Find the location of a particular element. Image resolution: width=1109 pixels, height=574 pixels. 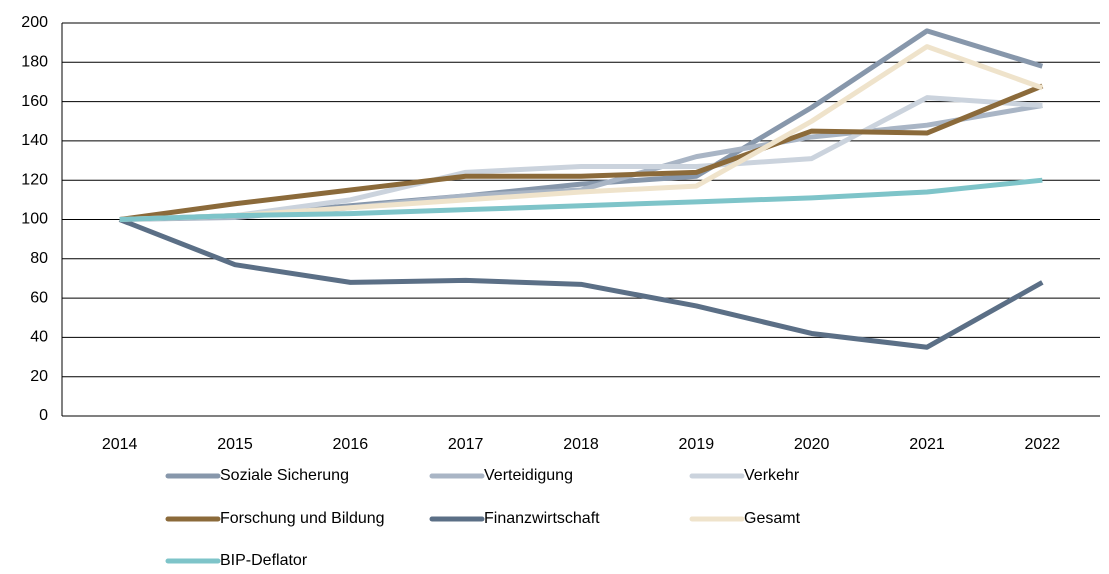

x-tick-label: 2020 is located at coordinates (812, 444).